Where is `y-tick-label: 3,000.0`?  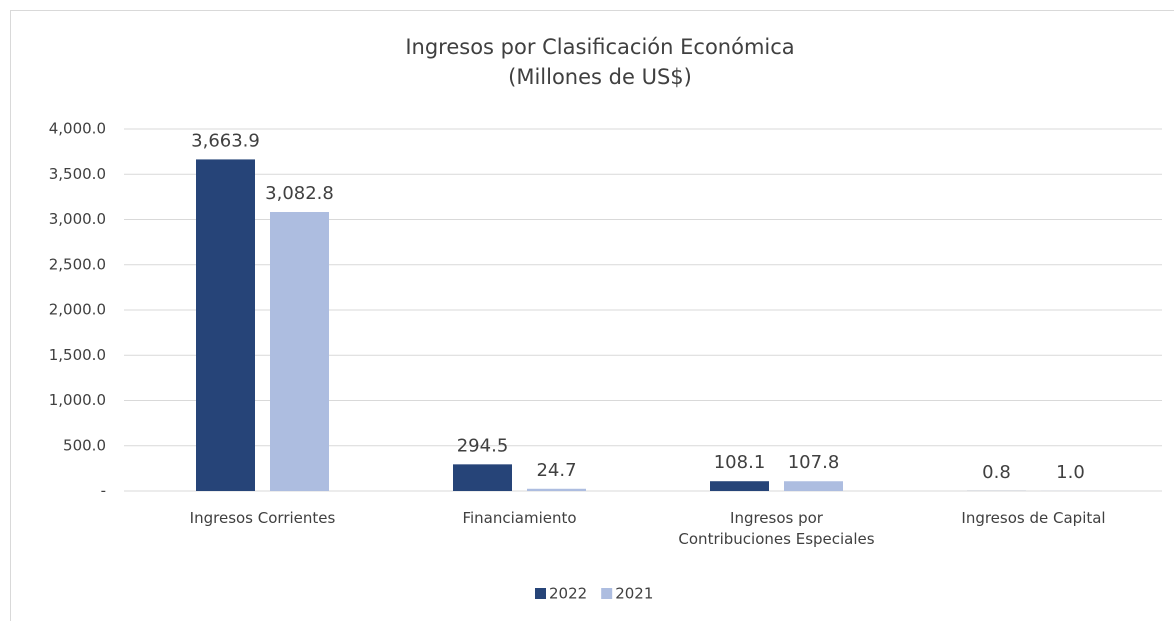 y-tick-label: 3,000.0 is located at coordinates (77, 219).